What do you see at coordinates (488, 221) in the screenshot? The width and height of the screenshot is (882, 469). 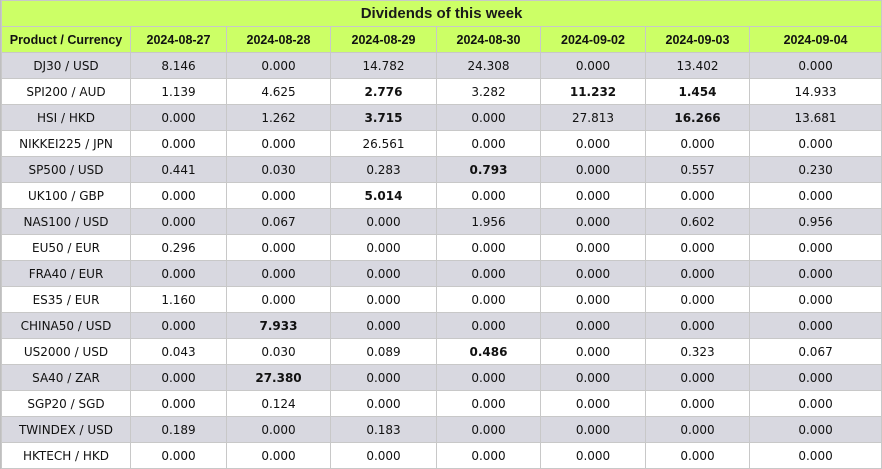 I see `dividend-value-cell: 1.956` at bounding box center [488, 221].